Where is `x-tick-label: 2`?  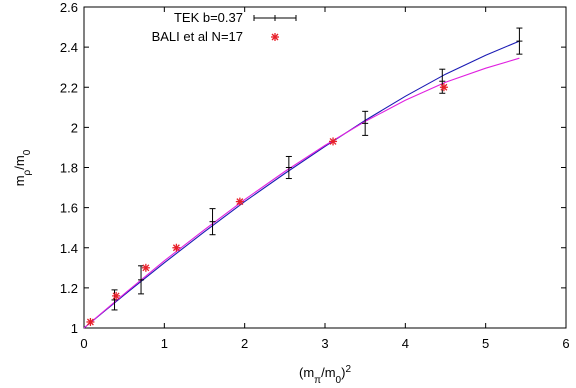
x-tick-label: 2 is located at coordinates (244, 343).